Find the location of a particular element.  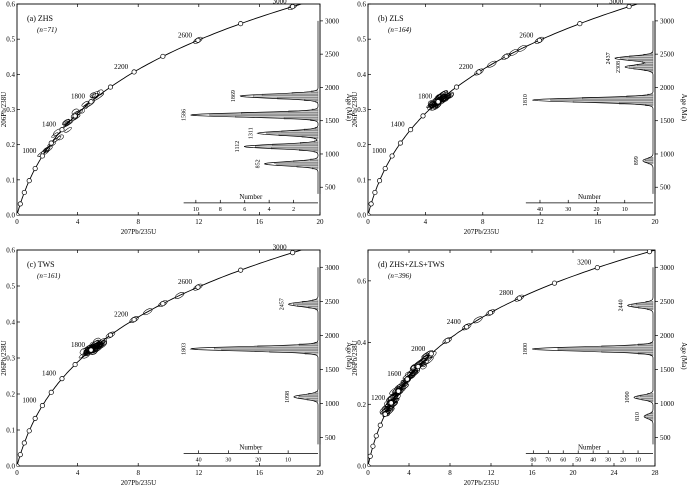

panel-n: (n=164) is located at coordinates (400, 30).